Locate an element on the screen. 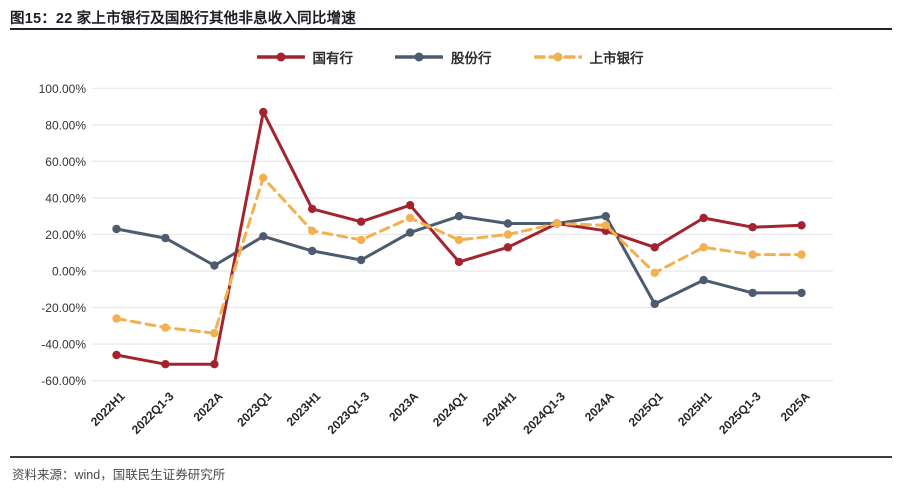 The height and width of the screenshot is (490, 900). x-tick-label: 2022H1 is located at coordinates (108, 409).